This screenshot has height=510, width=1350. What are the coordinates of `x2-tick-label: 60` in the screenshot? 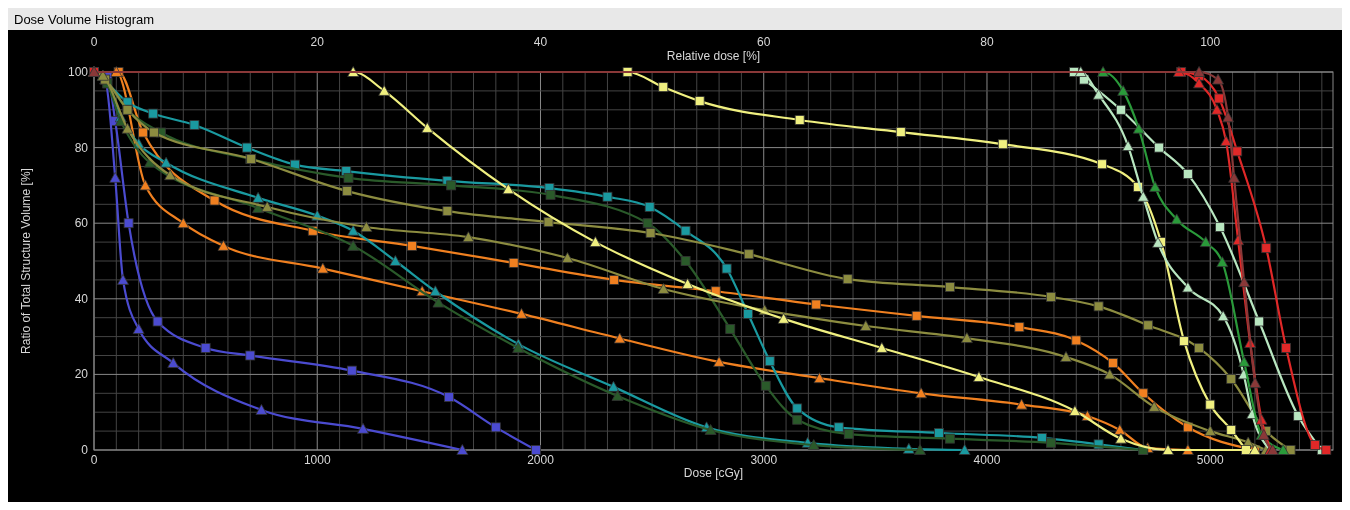 It's located at (764, 42).